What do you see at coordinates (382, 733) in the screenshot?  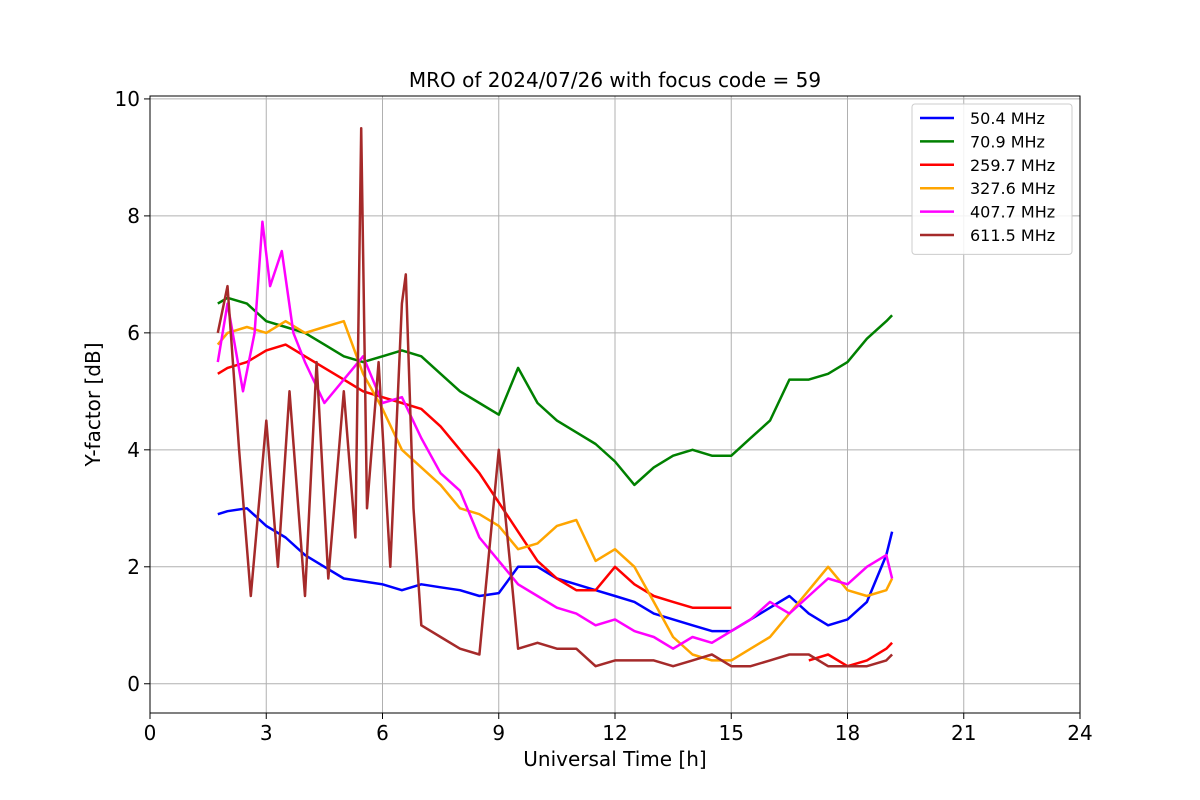 I see `x-tick-label: 6` at bounding box center [382, 733].